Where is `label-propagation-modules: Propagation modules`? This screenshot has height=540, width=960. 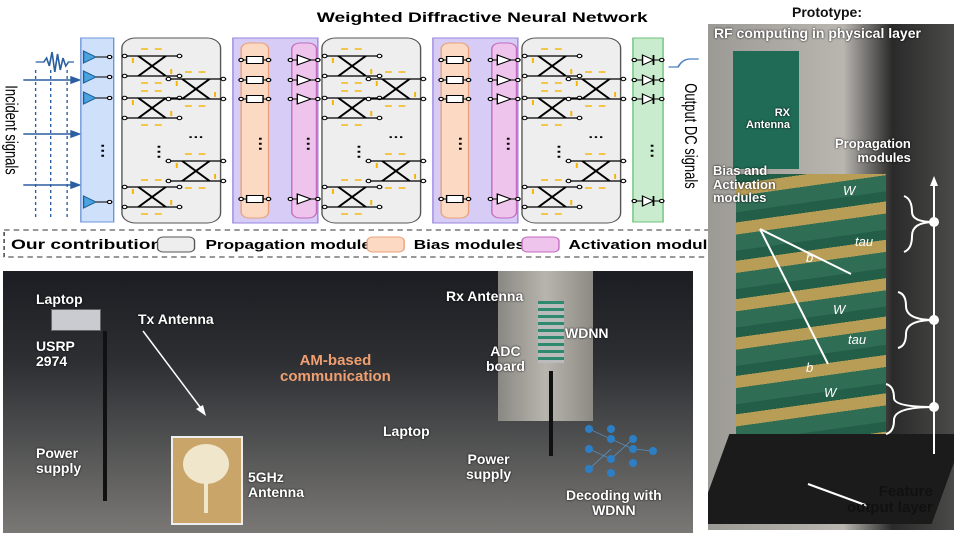
label-propagation-modules: Propagation modules is located at coordinates (873, 150).